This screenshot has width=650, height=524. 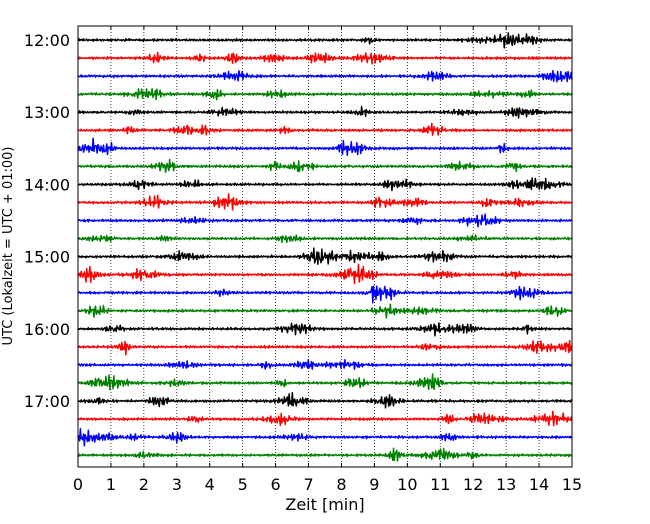 What do you see at coordinates (243, 484) in the screenshot?
I see `x-tick-label: 5` at bounding box center [243, 484].